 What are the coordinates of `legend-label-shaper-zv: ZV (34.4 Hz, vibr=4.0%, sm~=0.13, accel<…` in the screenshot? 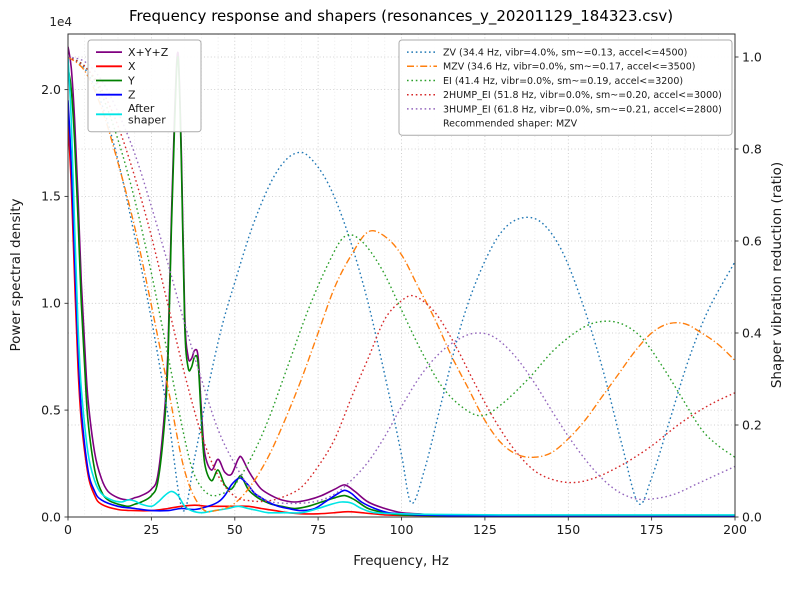 It's located at (565, 53).